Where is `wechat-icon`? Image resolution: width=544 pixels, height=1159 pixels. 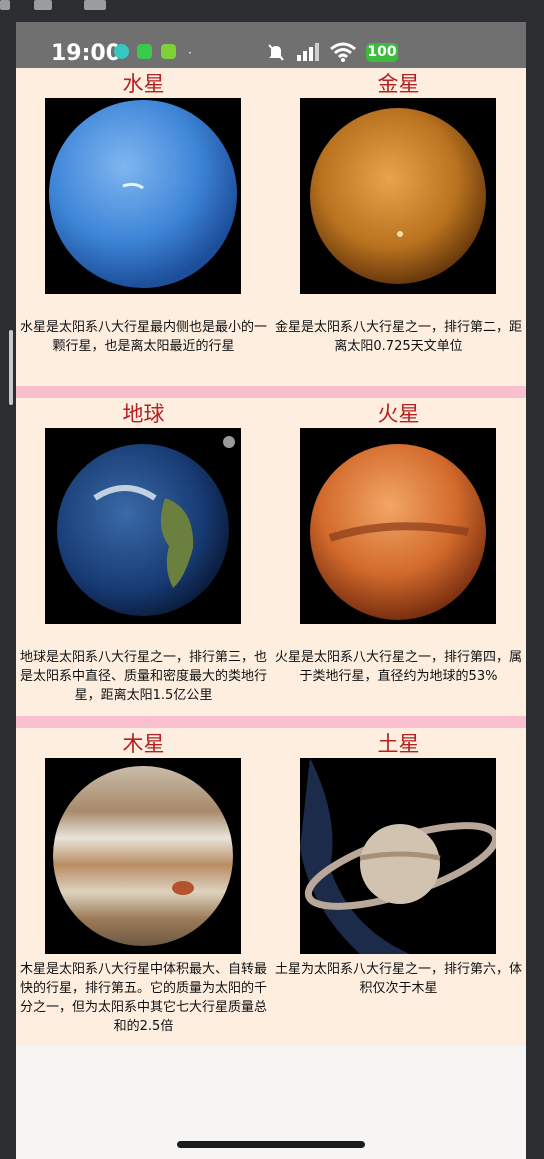 wechat-icon is located at coordinates (144, 51).